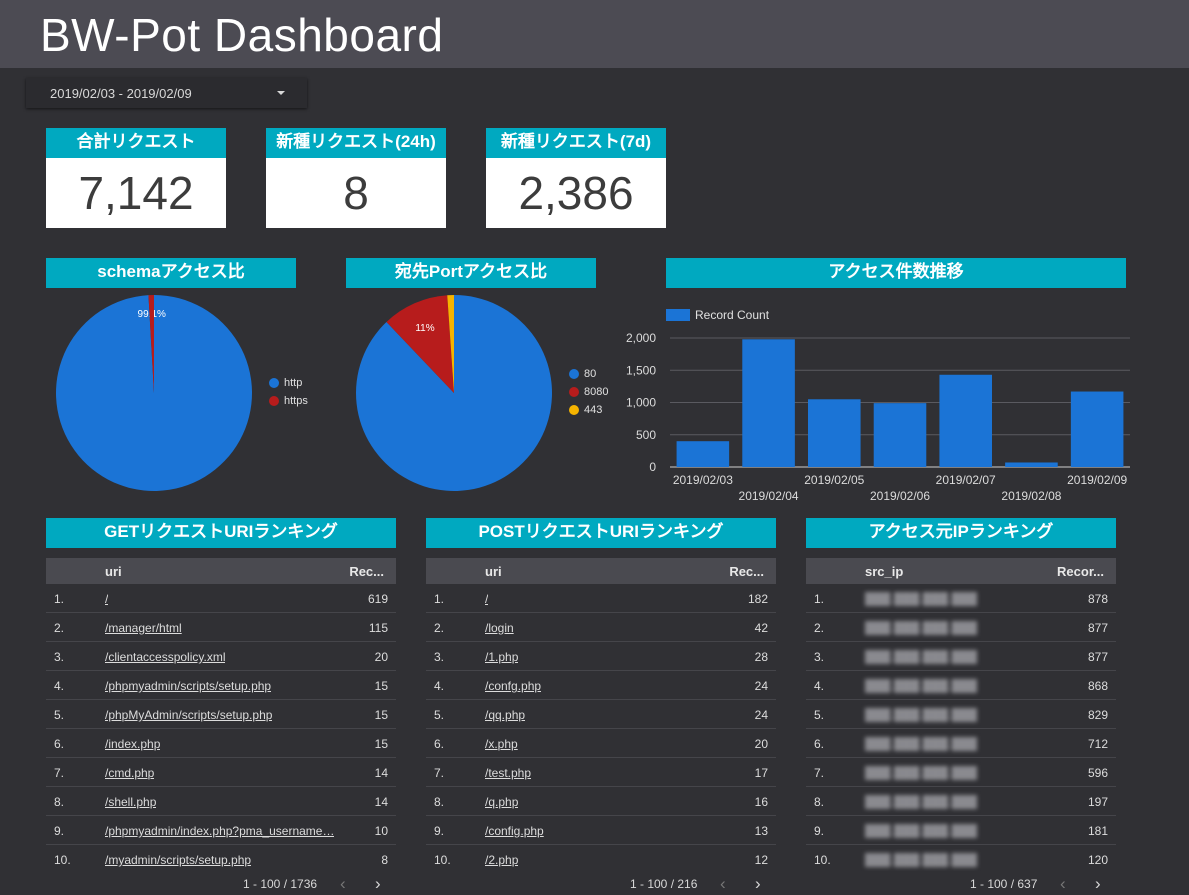 This screenshot has width=1189, height=895. I want to click on bar-2019/02/08, so click(1031, 464).